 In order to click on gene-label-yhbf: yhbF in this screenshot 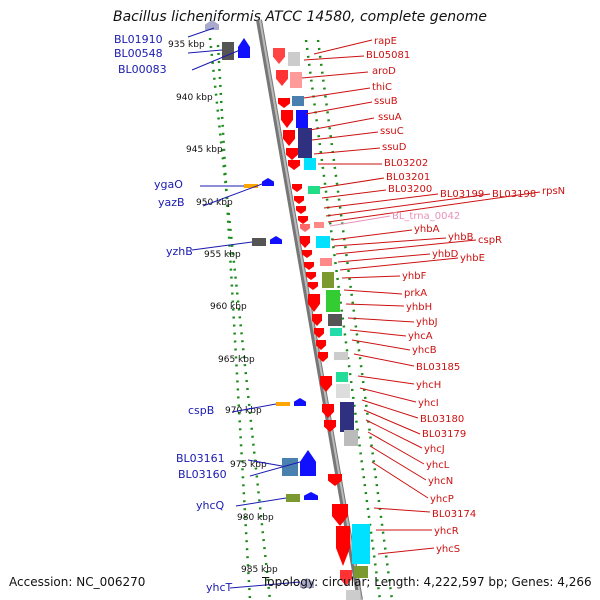, I will do `click(414, 276)`.